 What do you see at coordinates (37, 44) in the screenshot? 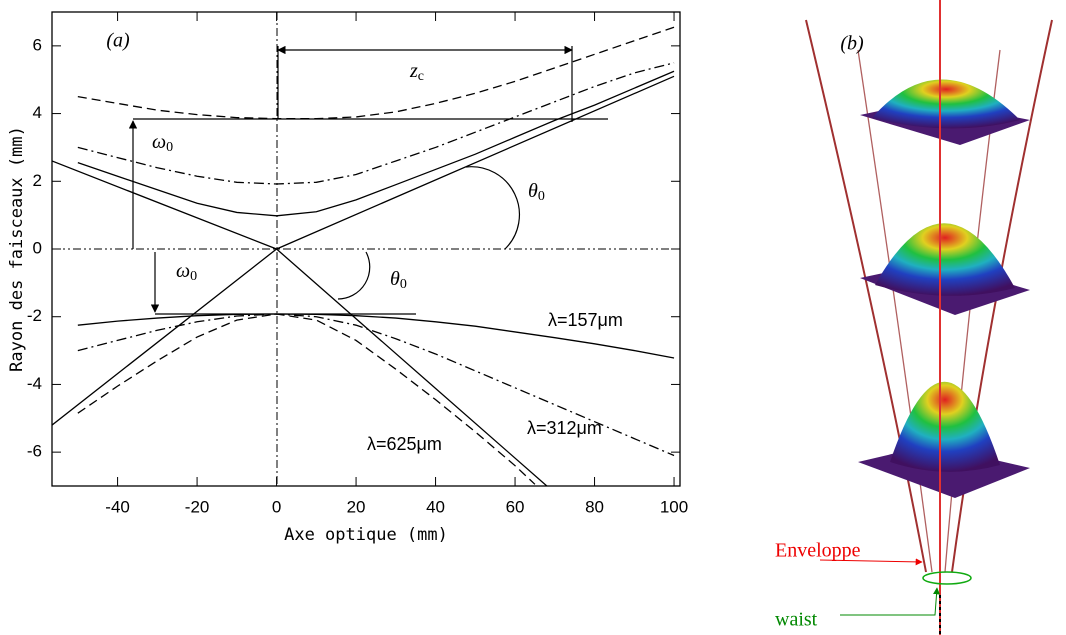
I see `y-tick-label: 6` at bounding box center [37, 44].